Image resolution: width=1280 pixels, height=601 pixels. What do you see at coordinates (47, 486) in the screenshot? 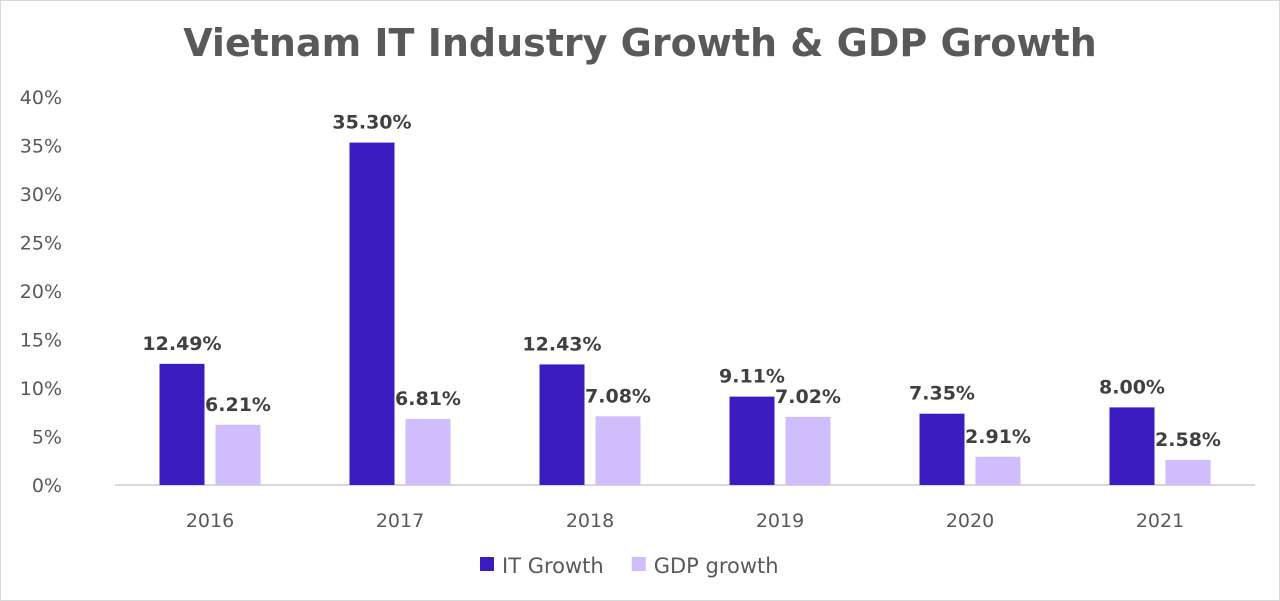
I see `y-tick-label: 0%` at bounding box center [47, 486].